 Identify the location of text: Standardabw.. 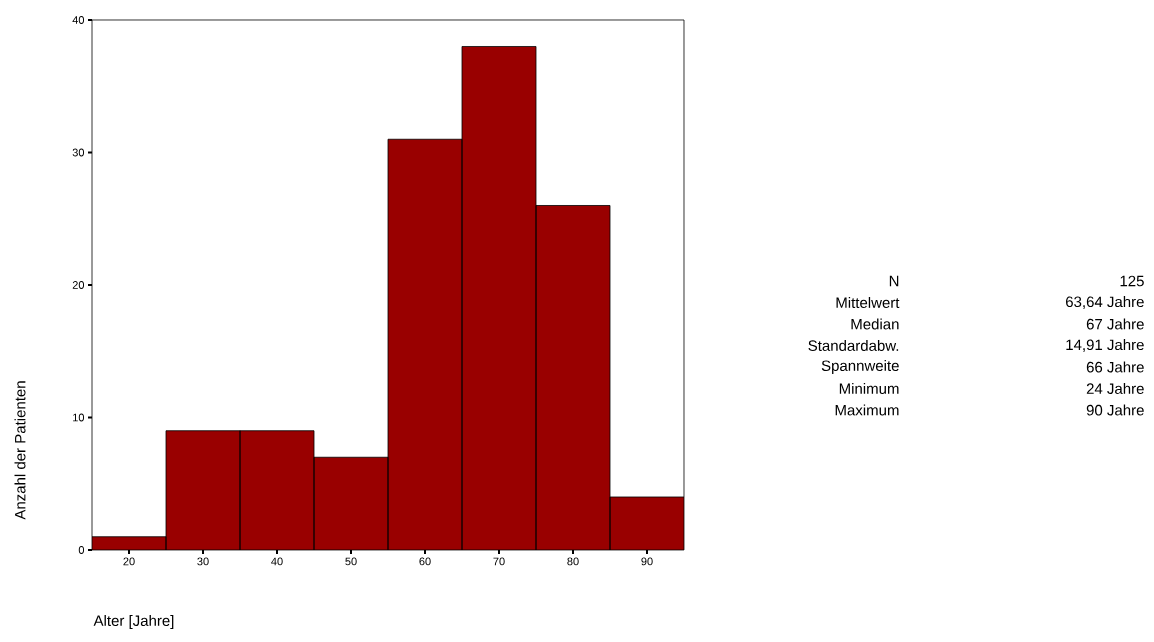
(853, 345).